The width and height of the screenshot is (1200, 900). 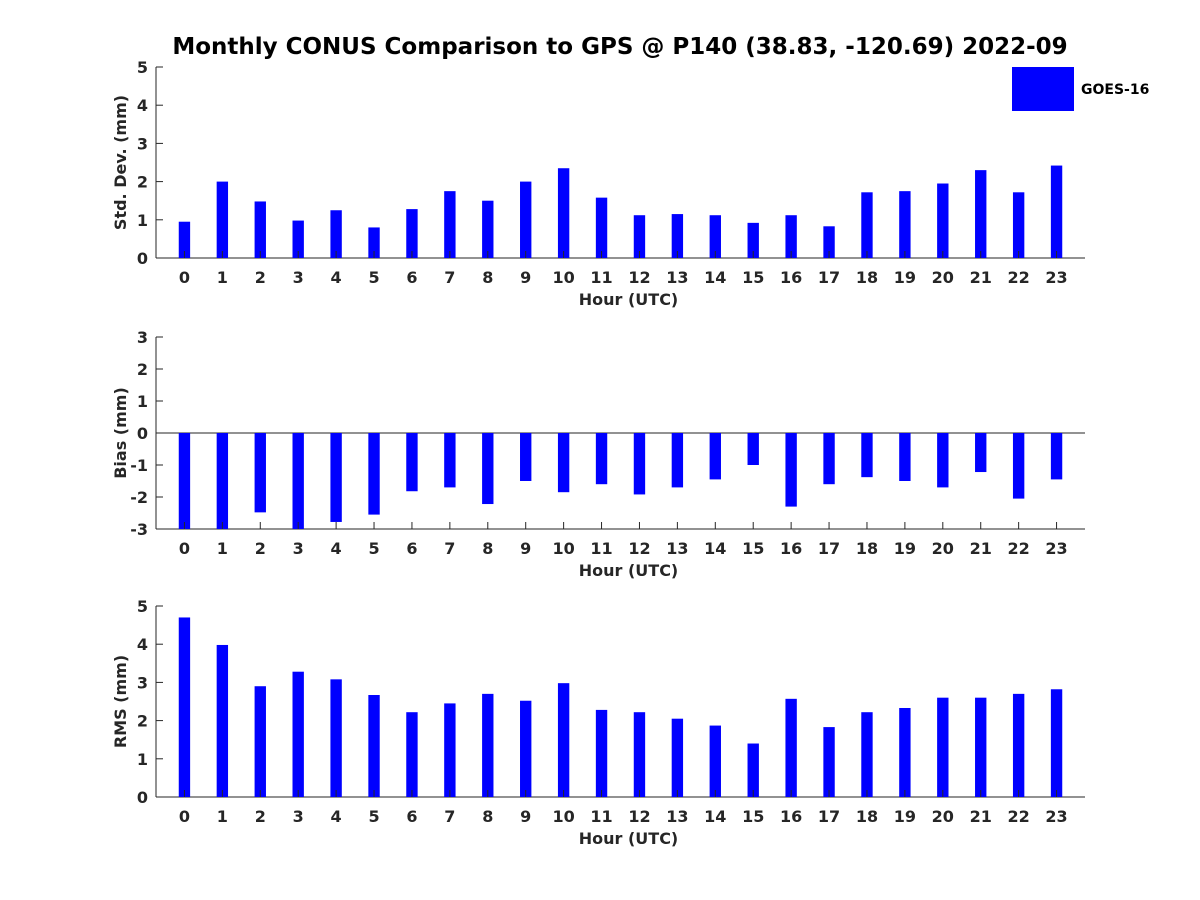 I want to click on bias-x-tick-label: 11, so click(x=601, y=548).